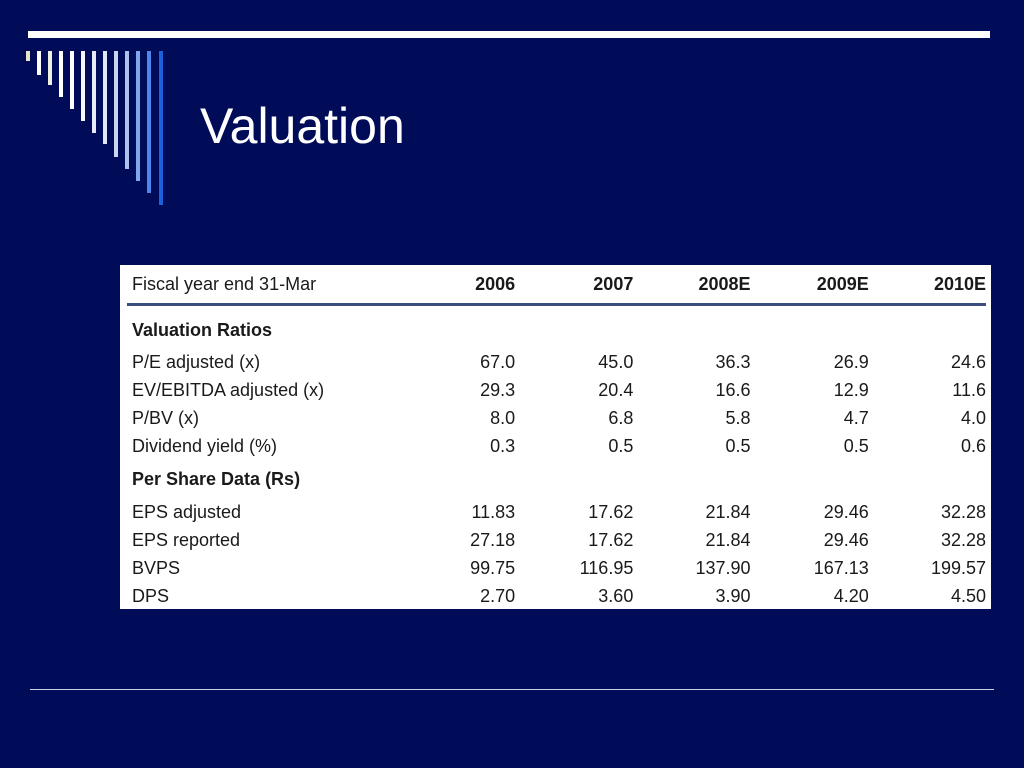 Image resolution: width=1024 pixels, height=768 pixels. Describe the element at coordinates (692, 285) in the screenshot. I see `header-cell: 2008E` at that location.